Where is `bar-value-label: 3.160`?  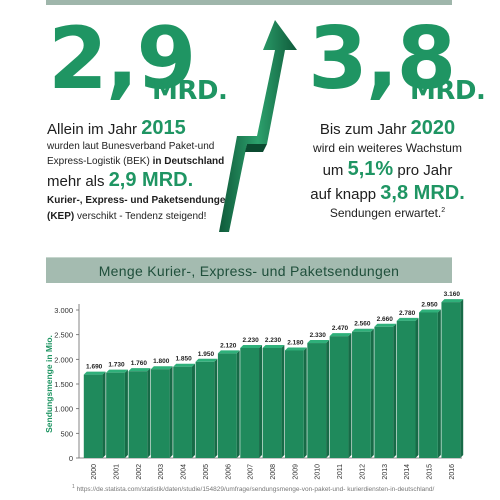 bar-value-label: 3.160 is located at coordinates (452, 294).